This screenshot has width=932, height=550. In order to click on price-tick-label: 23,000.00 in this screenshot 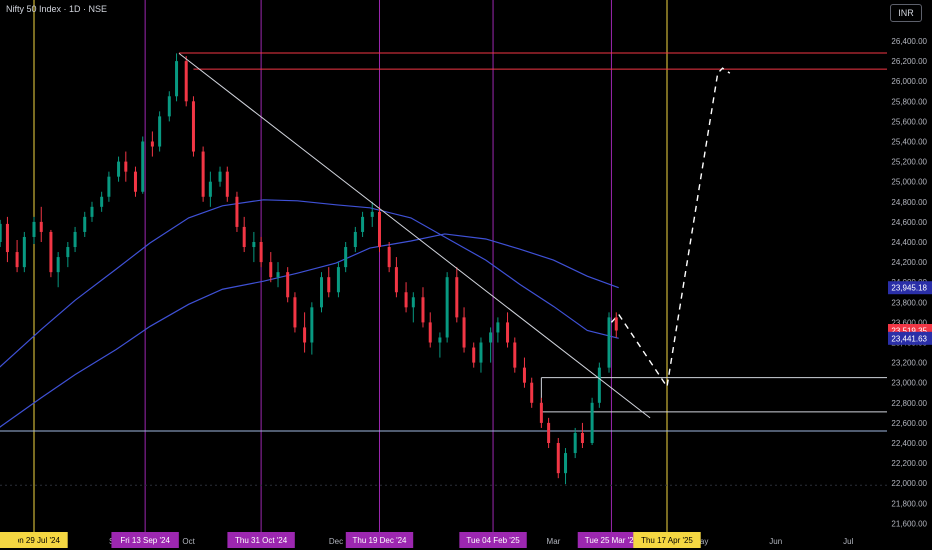, I will do `click(909, 383)`.